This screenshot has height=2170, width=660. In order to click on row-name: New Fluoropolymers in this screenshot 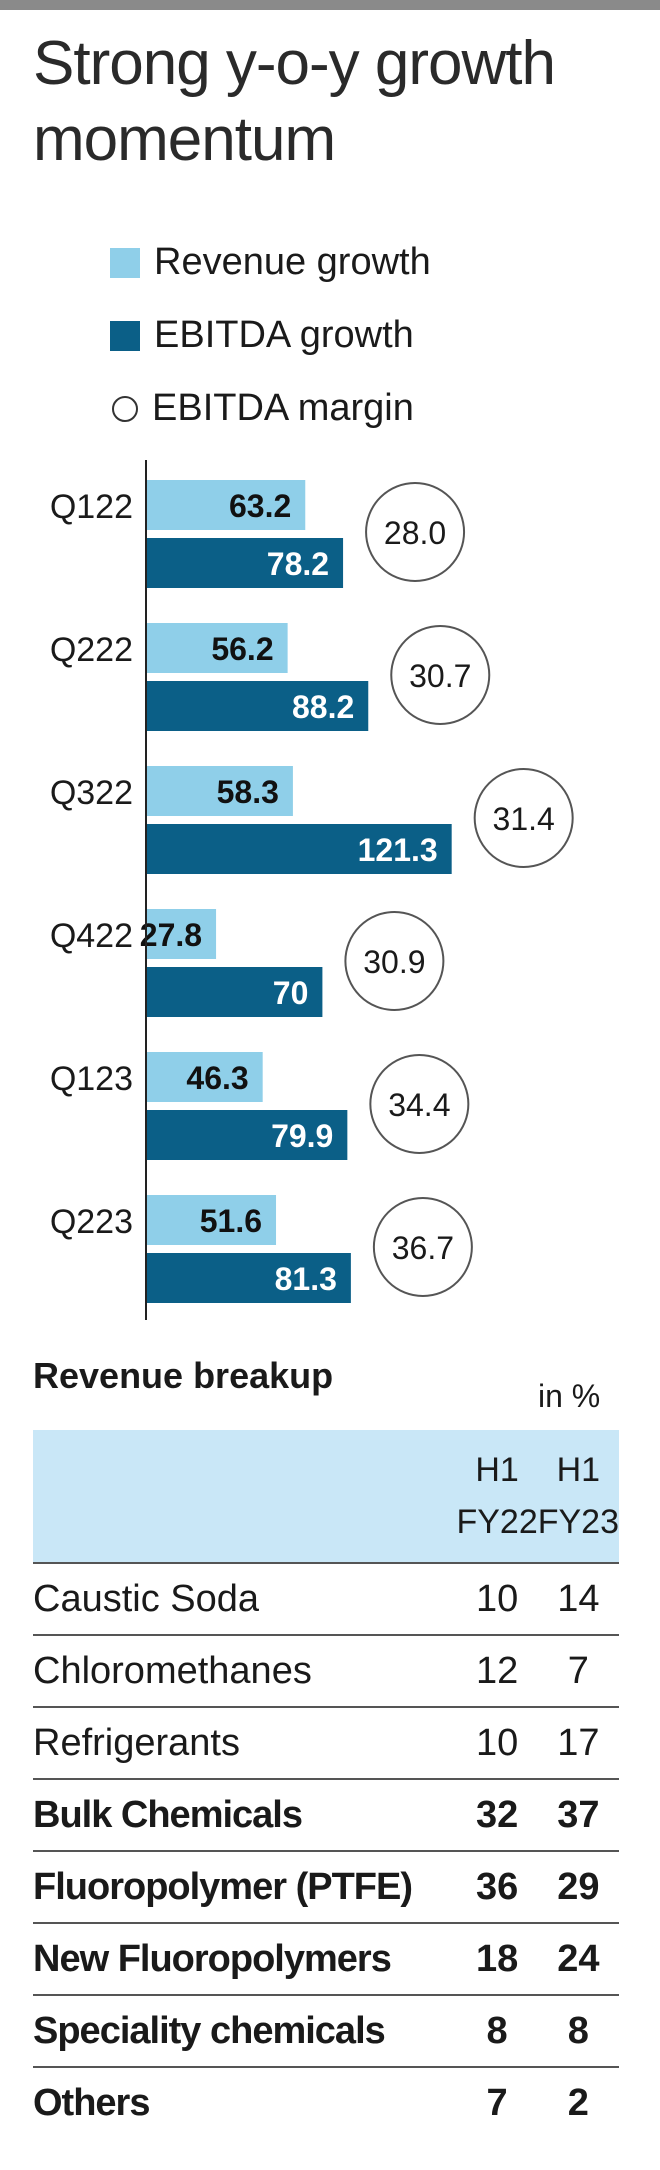, I will do `click(245, 1959)`.